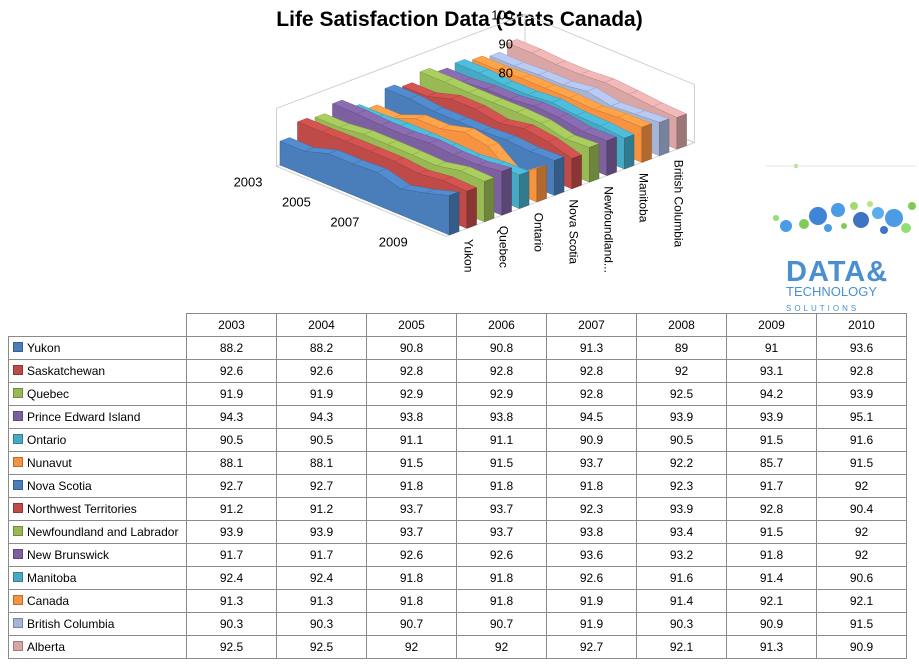 The width and height of the screenshot is (919, 668). I want to click on table-cell: 91.1, so click(411, 440).